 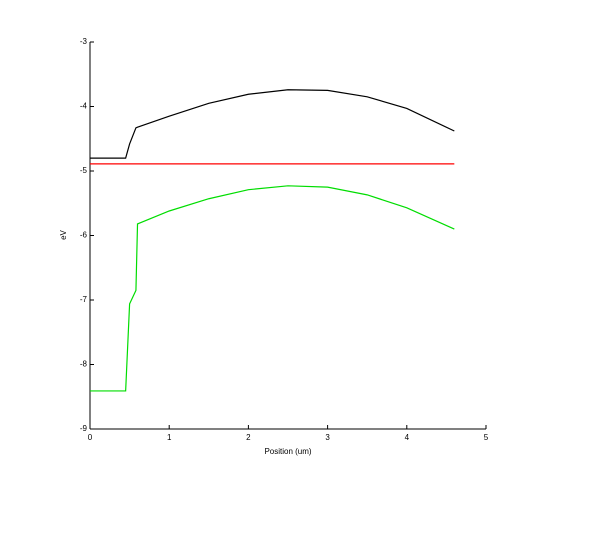 What do you see at coordinates (84, 364) in the screenshot?
I see `y-tick-label: -8` at bounding box center [84, 364].